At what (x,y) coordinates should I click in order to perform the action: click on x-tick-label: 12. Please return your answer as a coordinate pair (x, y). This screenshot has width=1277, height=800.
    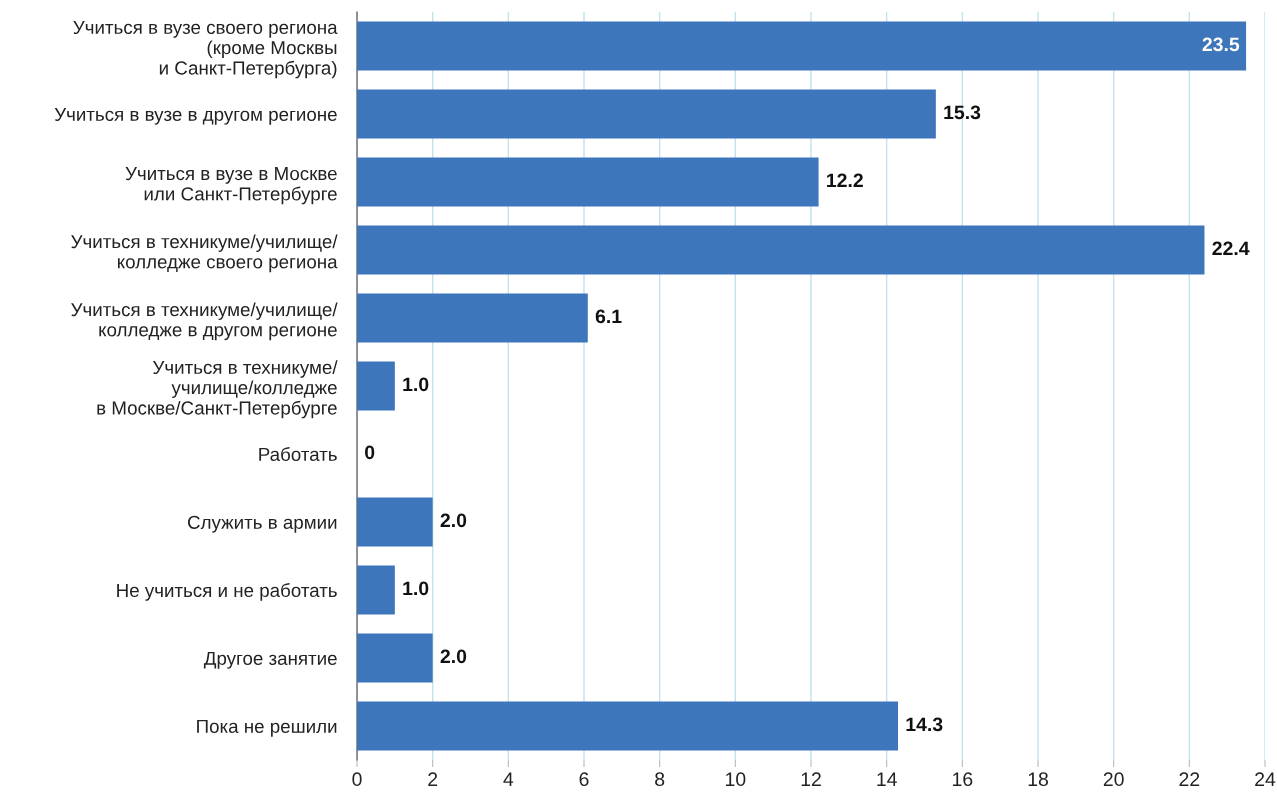
    Looking at the image, I should click on (811, 779).